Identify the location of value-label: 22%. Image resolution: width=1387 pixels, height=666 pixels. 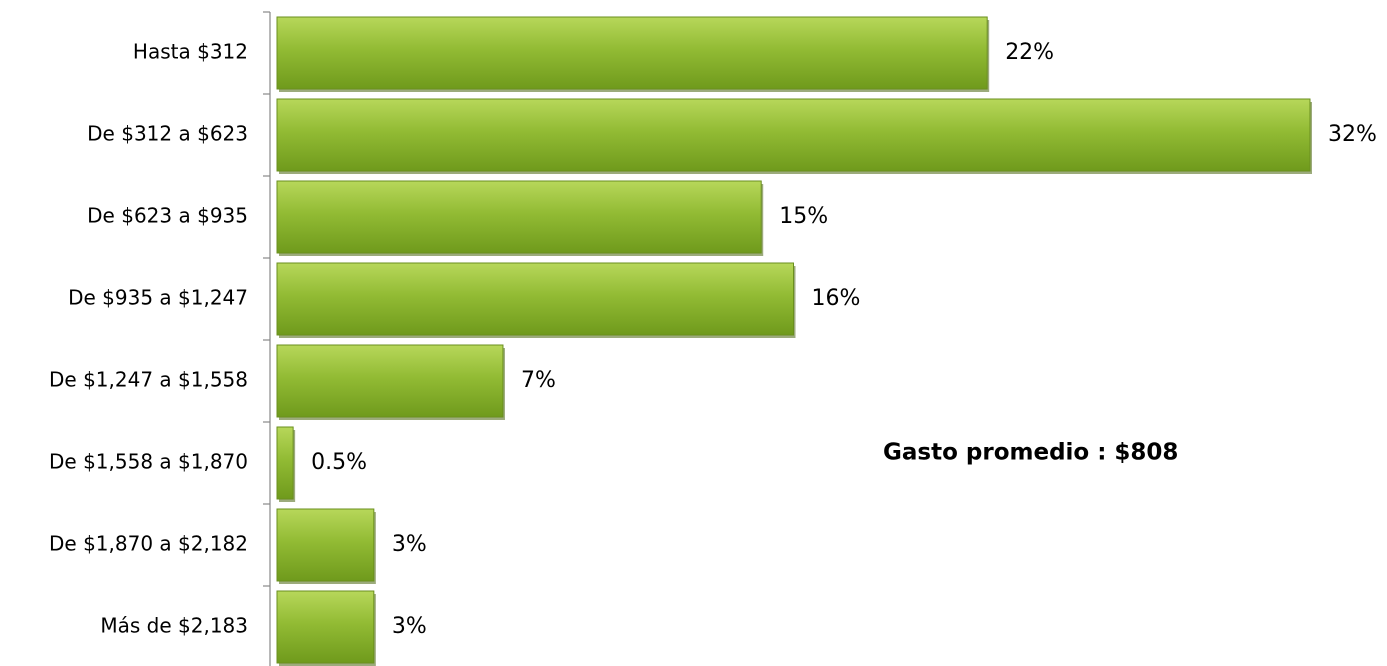
(1029, 52).